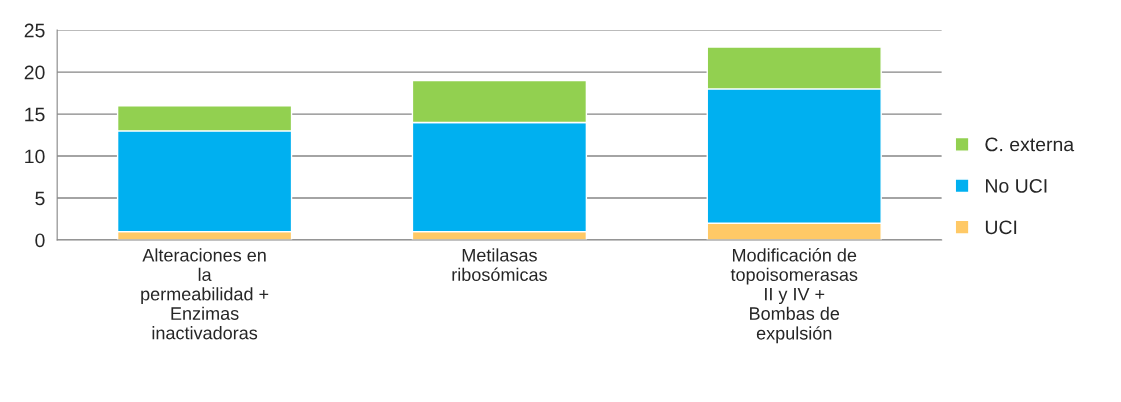 The image size is (1121, 402). What do you see at coordinates (40, 198) in the screenshot?
I see `y-tick-label: 5` at bounding box center [40, 198].